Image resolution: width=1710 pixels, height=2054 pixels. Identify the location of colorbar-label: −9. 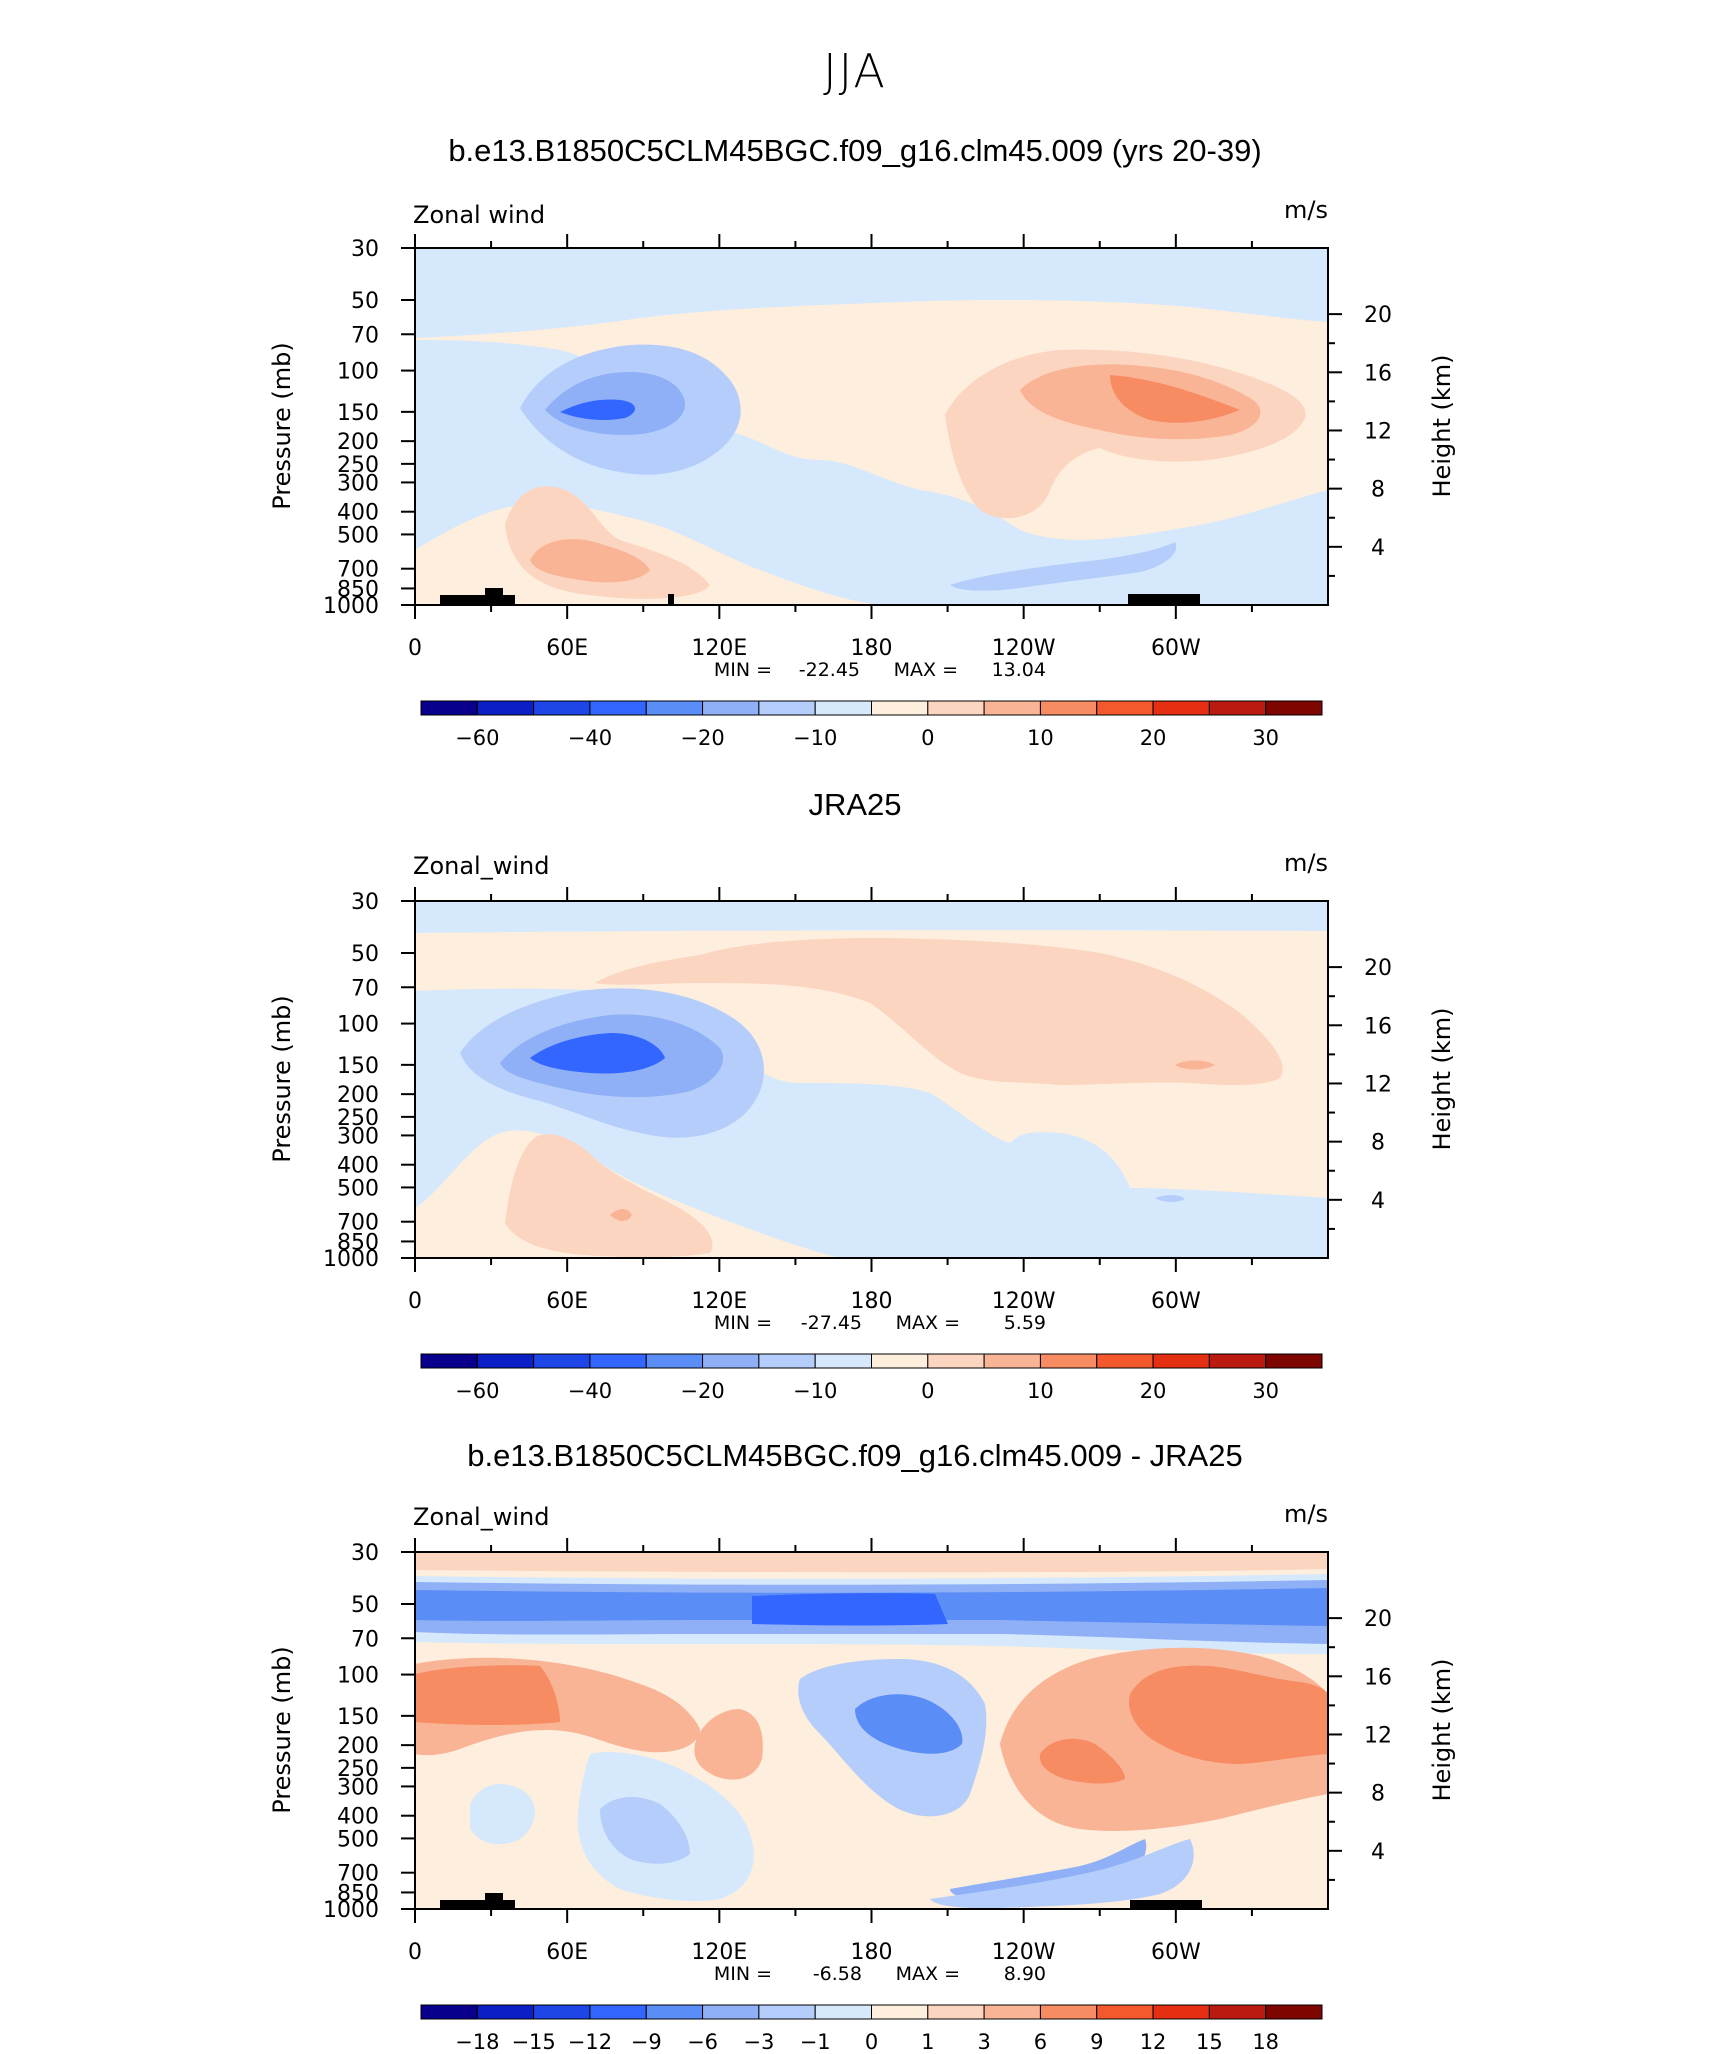
(646, 2042).